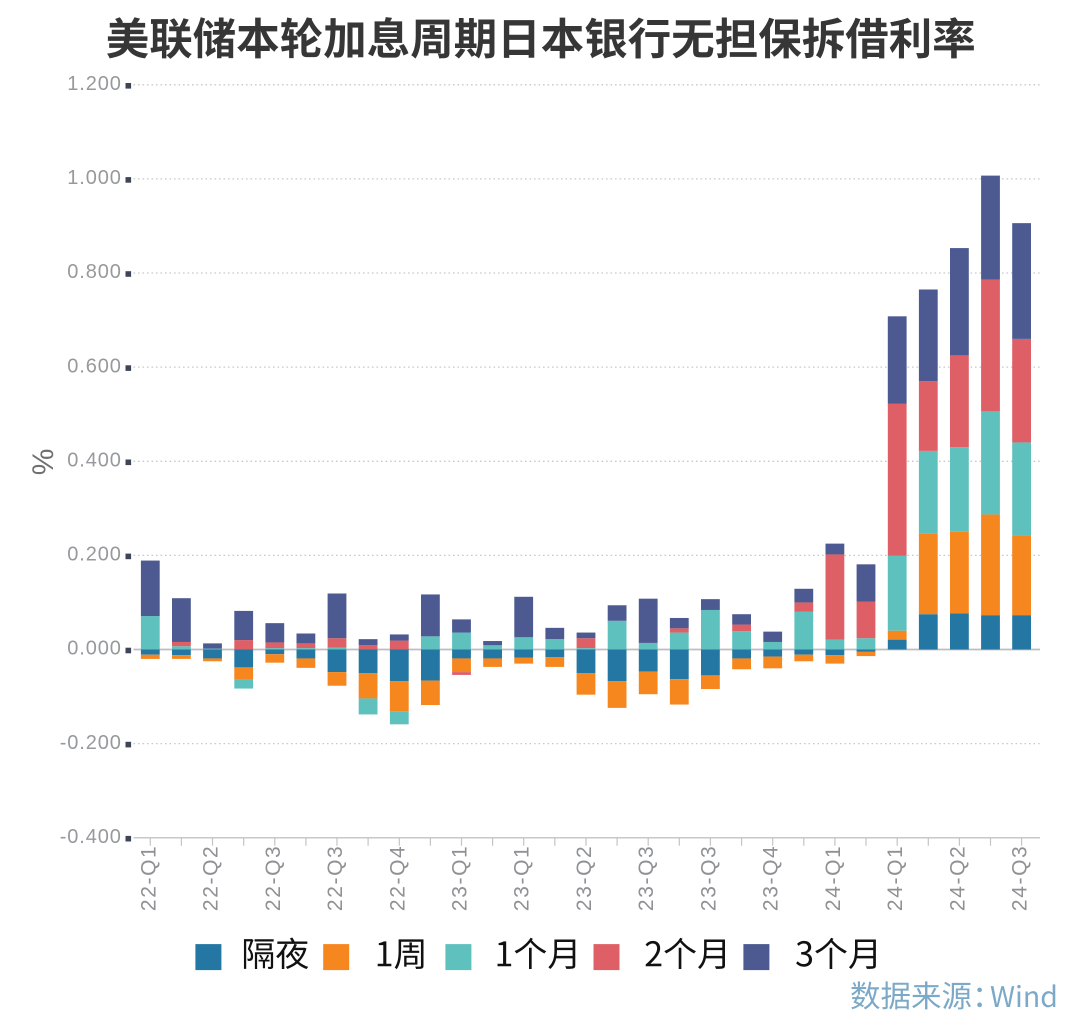 This screenshot has width=1080, height=1029. What do you see at coordinates (148, 878) in the screenshot?
I see `svg-text: 22-Q1` at bounding box center [148, 878].